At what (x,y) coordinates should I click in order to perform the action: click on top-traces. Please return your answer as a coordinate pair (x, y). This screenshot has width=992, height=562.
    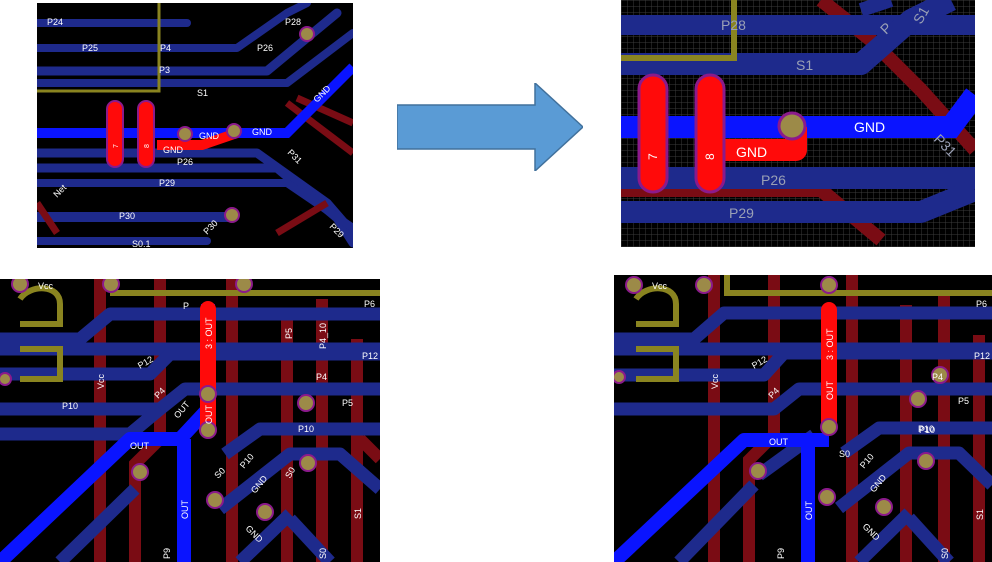
    Looking at the image, I should click on (195, 165).